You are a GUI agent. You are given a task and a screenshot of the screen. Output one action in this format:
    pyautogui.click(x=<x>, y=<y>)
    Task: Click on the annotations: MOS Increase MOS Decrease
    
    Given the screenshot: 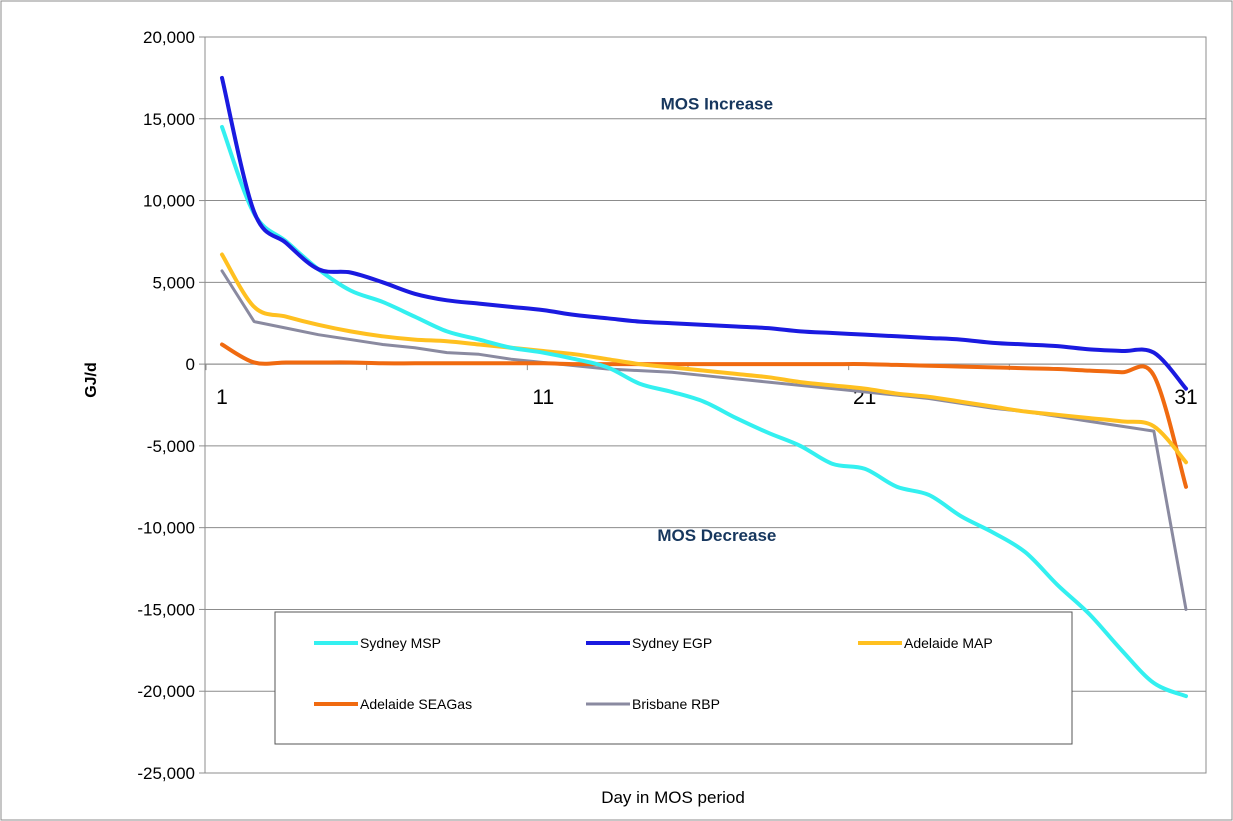 What is the action you would take?
    pyautogui.click(x=716, y=319)
    